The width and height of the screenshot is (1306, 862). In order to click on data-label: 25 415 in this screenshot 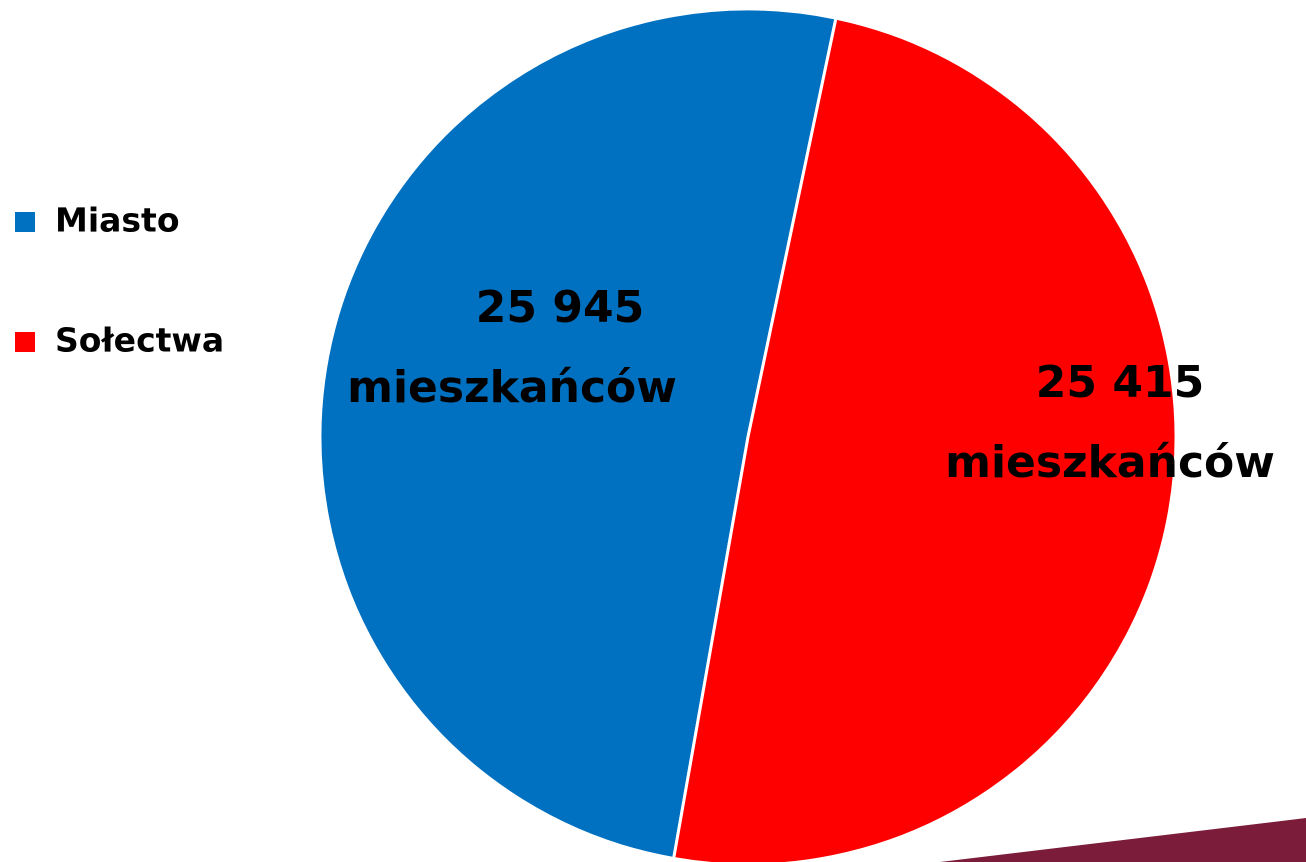, I will do `click(1120, 382)`.